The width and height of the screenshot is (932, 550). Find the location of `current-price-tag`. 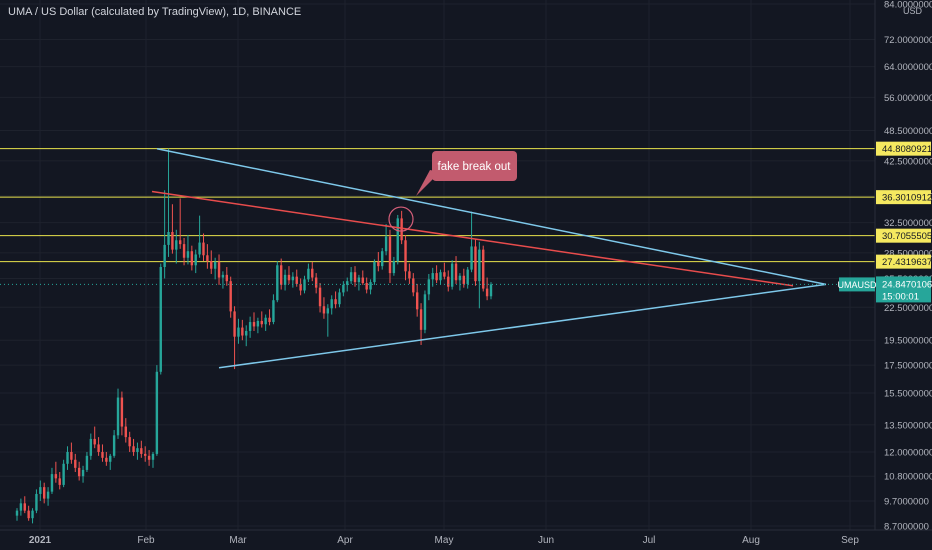

current-price-tag is located at coordinates (903, 289).